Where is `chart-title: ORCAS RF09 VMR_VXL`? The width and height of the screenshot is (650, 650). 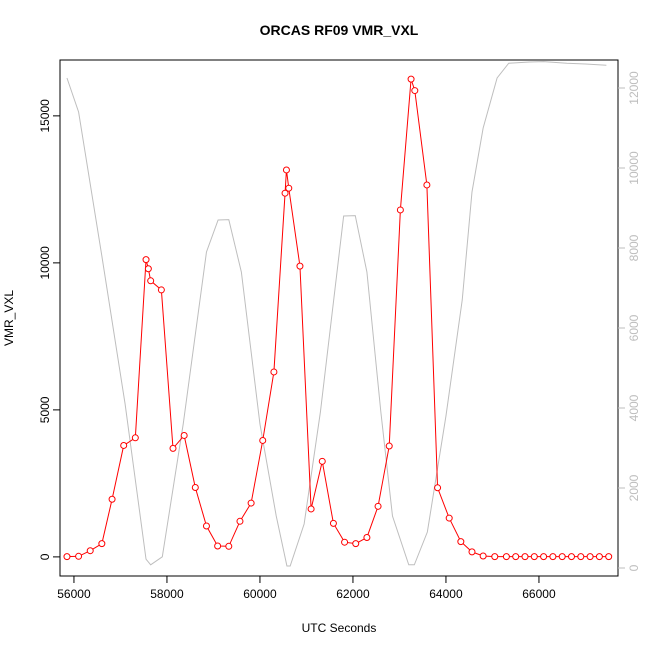 chart-title: ORCAS RF09 VMR_VXL is located at coordinates (339, 30).